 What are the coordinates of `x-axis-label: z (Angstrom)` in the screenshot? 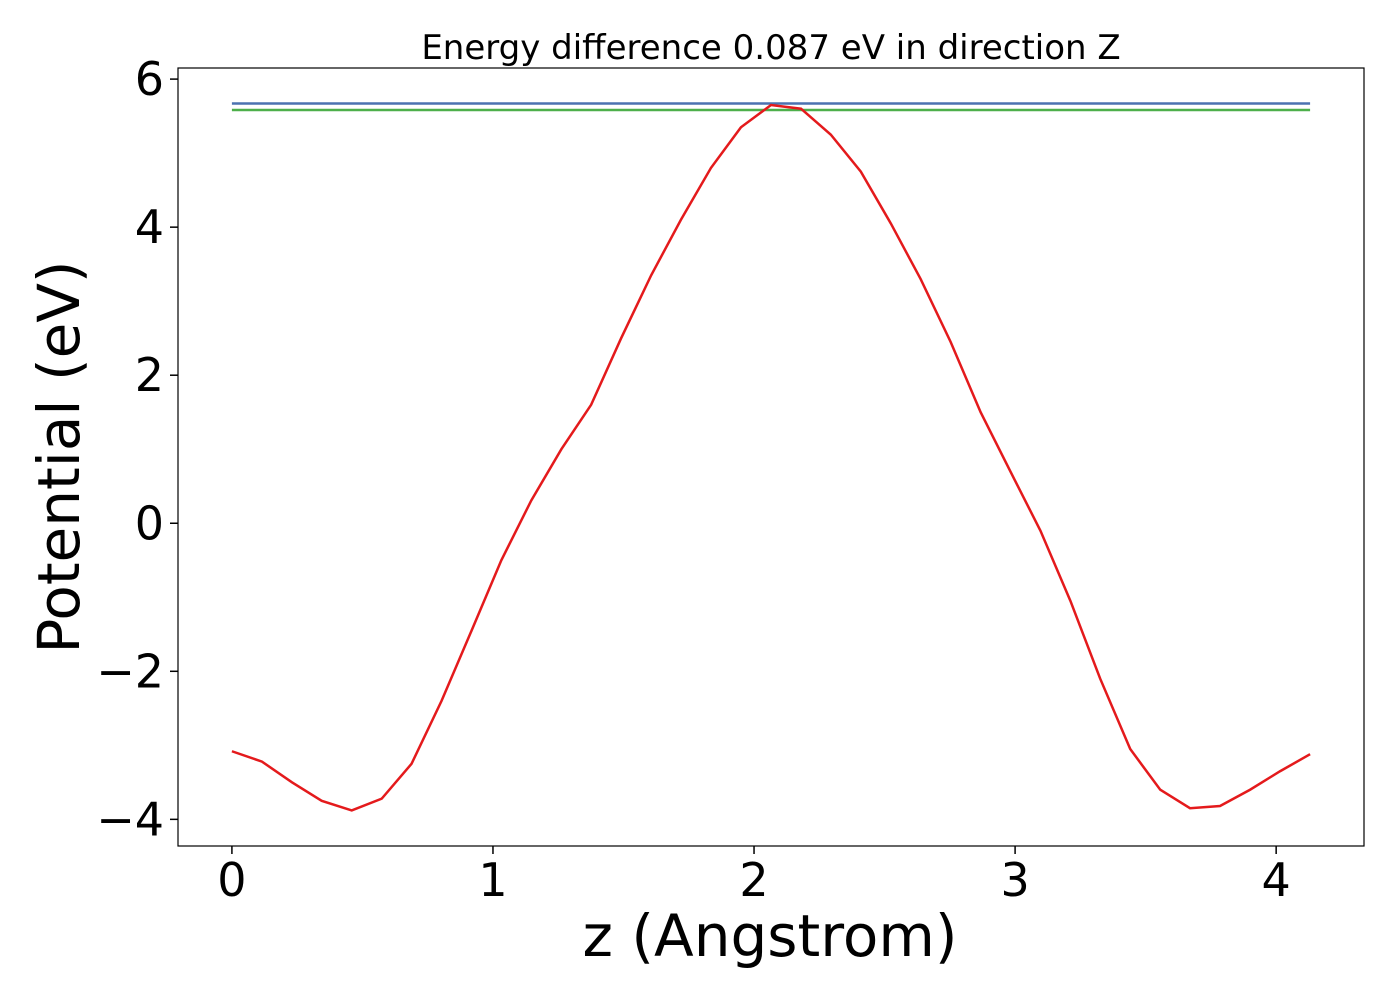 It's located at (770, 936).